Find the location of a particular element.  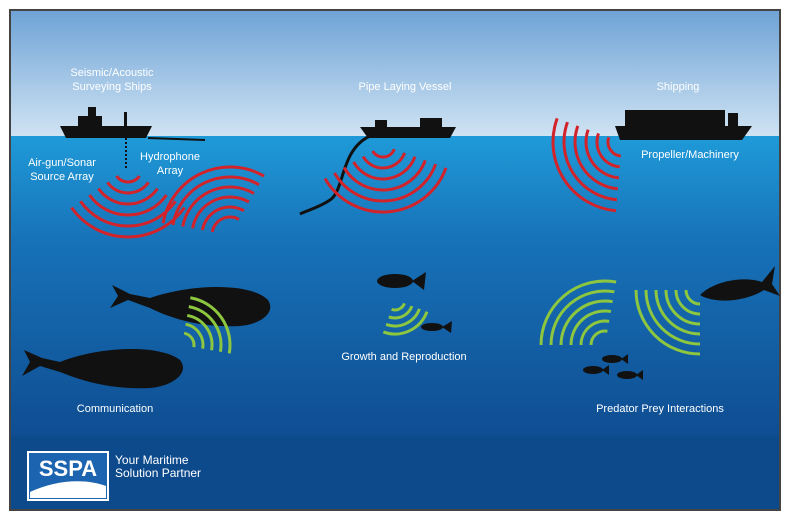

logo-tagline: Your Maritime is located at coordinates (152, 460).